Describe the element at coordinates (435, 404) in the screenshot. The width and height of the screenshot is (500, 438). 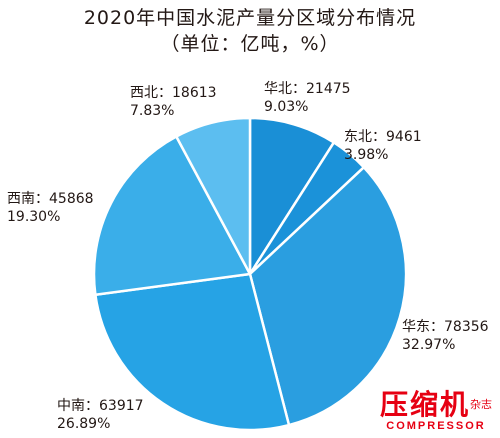
I see `logo-chinese: 压缩机杂志` at that location.